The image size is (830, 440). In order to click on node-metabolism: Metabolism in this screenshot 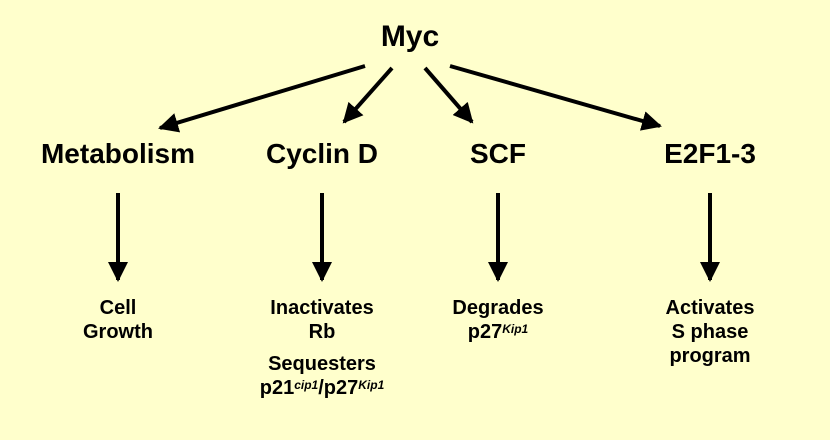, I will do `click(118, 153)`.